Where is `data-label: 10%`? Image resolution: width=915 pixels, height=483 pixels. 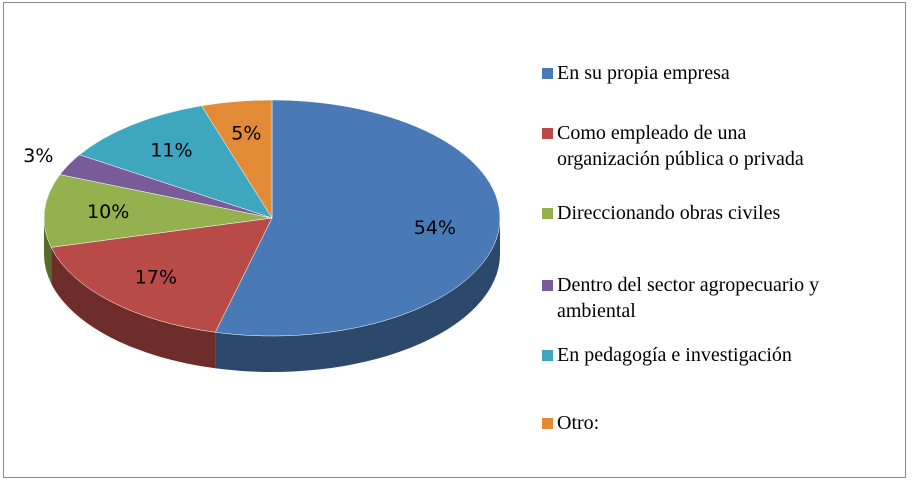
data-label: 10% is located at coordinates (108, 212).